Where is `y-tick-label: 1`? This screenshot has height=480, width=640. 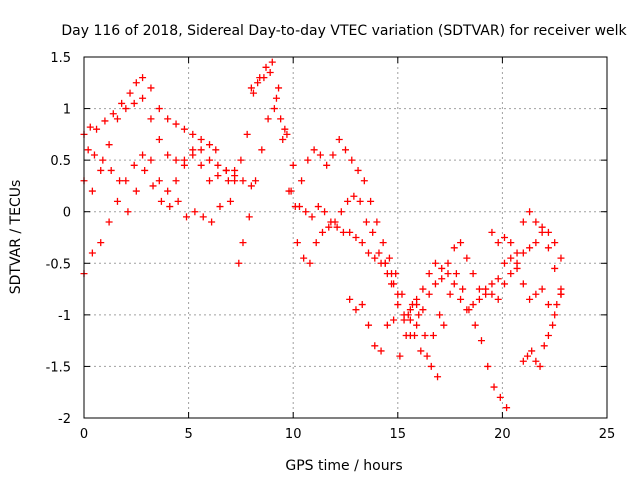 y-tick-label: 1 is located at coordinates (67, 110).